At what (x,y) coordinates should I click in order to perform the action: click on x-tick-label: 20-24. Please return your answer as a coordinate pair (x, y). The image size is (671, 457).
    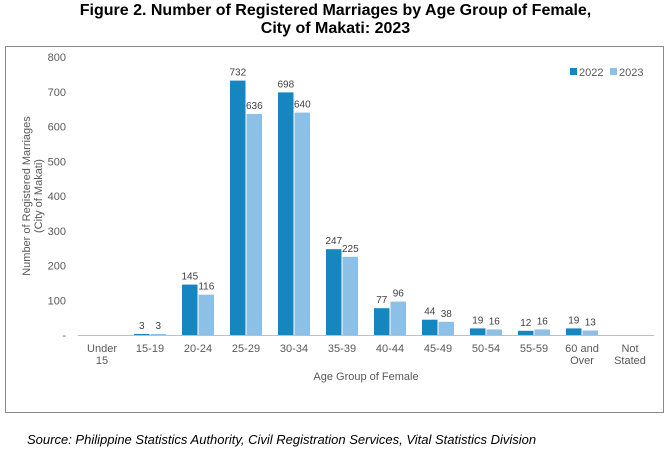
    Looking at the image, I should click on (198, 349).